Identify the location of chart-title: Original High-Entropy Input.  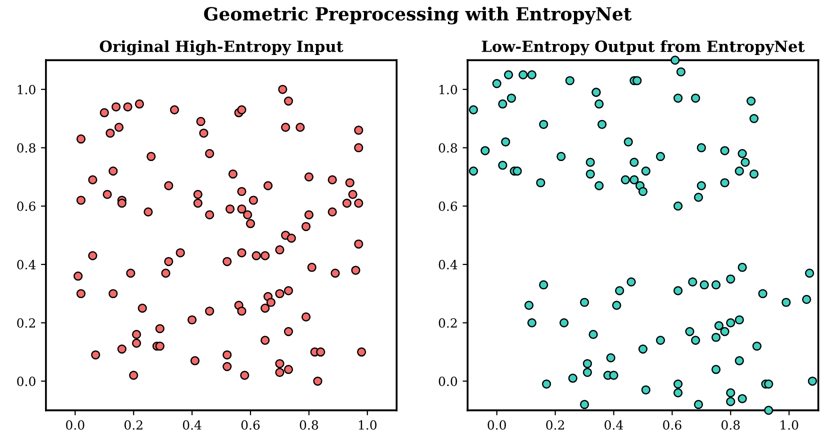
(222, 48).